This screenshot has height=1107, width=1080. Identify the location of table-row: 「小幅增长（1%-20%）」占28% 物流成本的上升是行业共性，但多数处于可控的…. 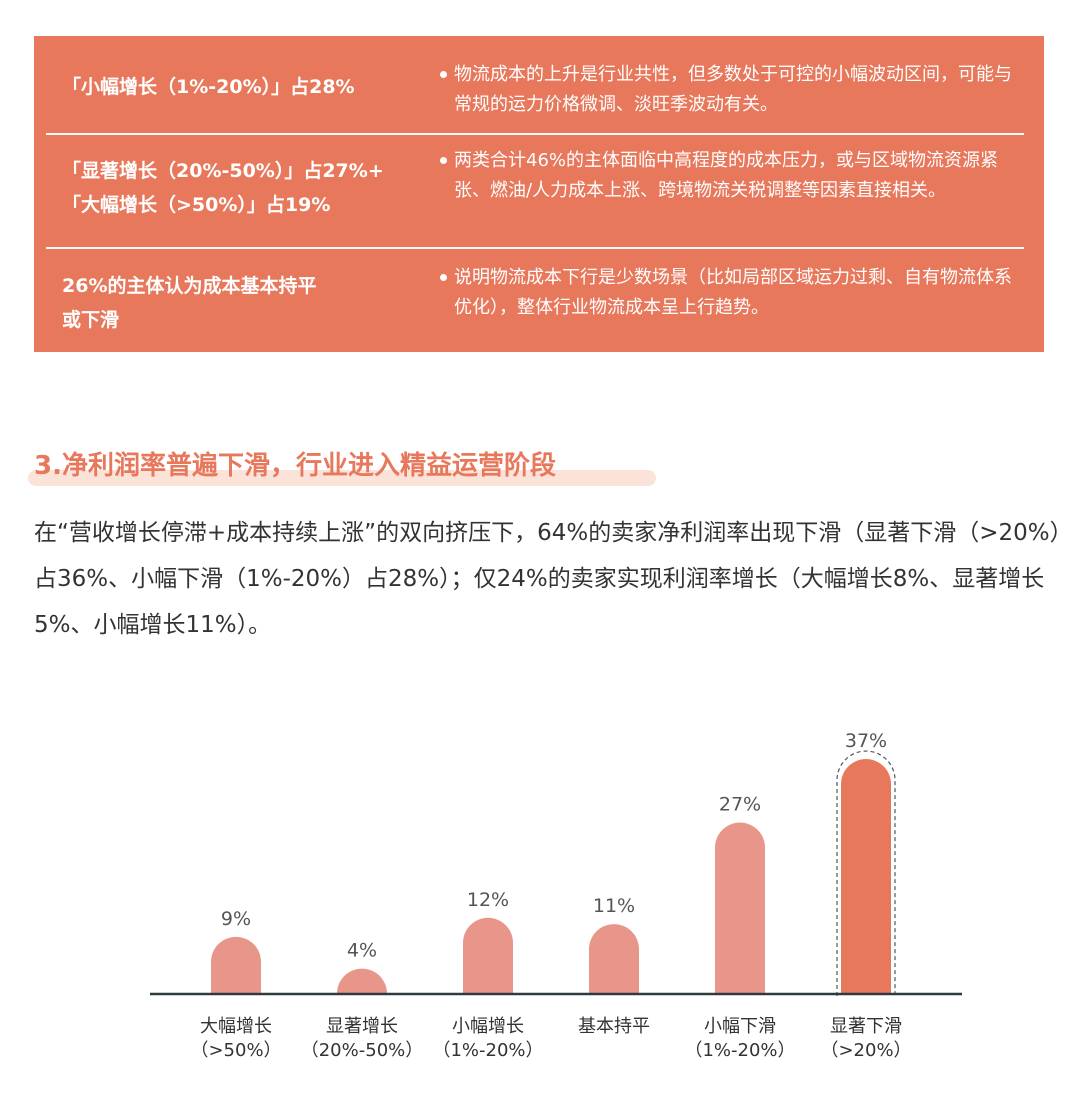
(539, 84).